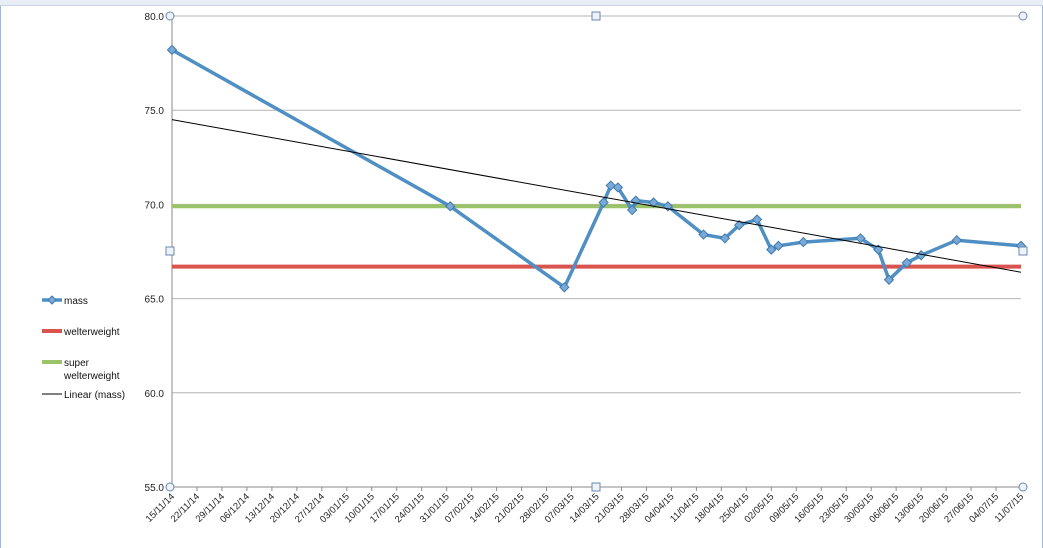  I want to click on y-tick-label: 75.0, so click(155, 111).